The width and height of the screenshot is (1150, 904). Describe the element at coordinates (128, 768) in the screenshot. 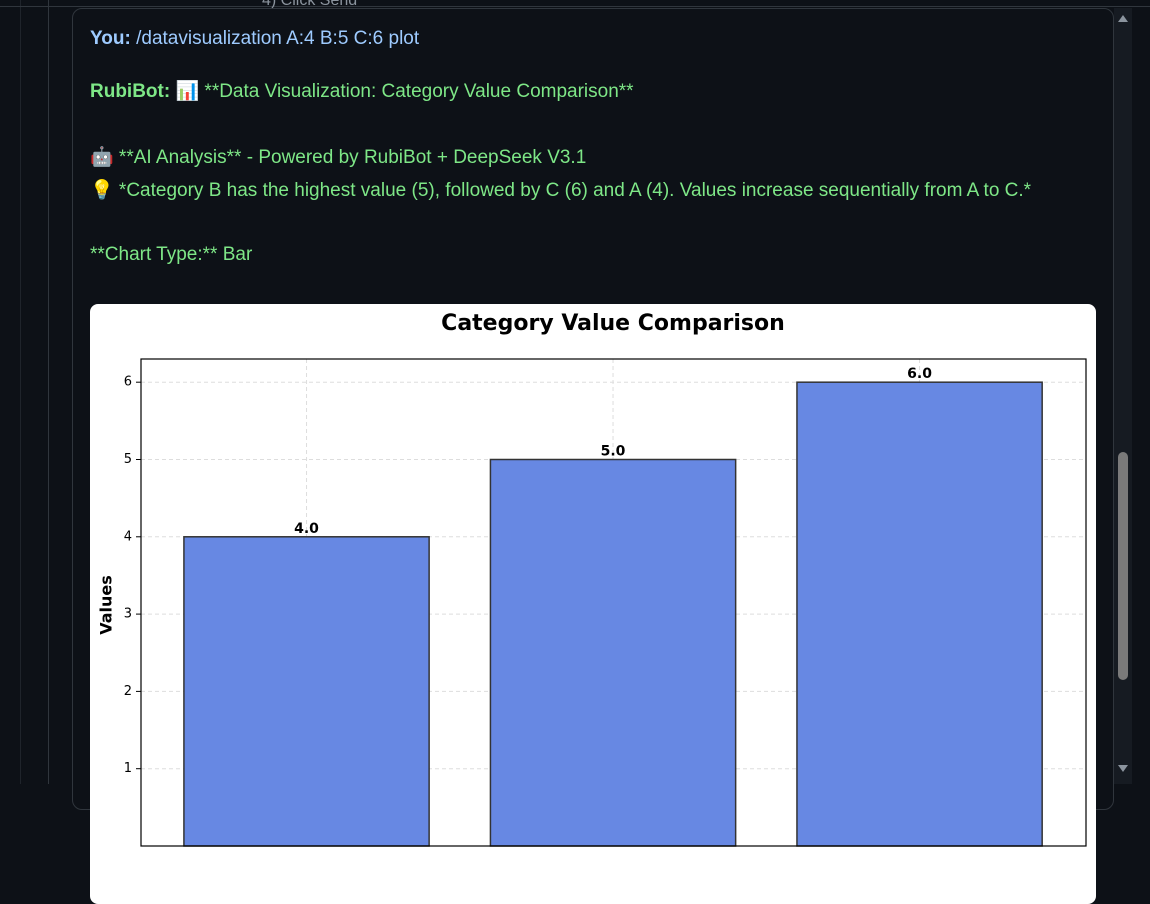

I see `y-tick-label: 1` at that location.